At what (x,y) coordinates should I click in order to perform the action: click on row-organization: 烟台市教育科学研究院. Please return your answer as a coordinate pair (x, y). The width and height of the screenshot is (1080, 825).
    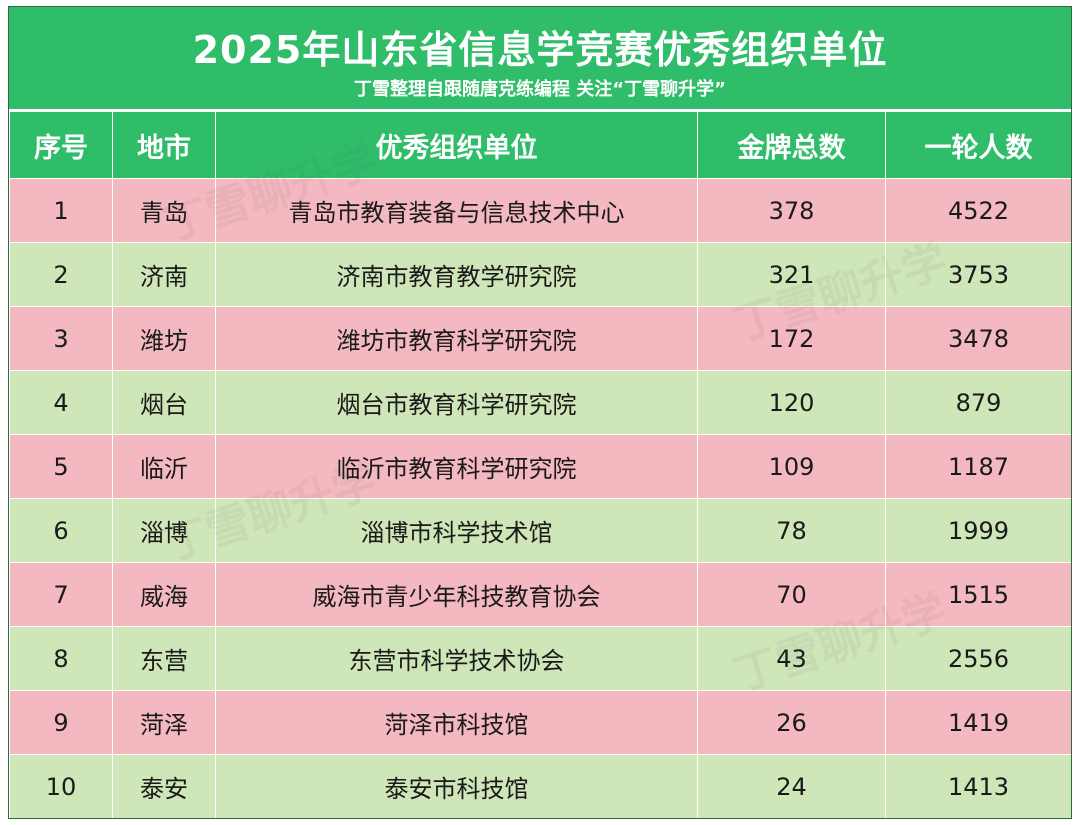
    Looking at the image, I should click on (456, 402).